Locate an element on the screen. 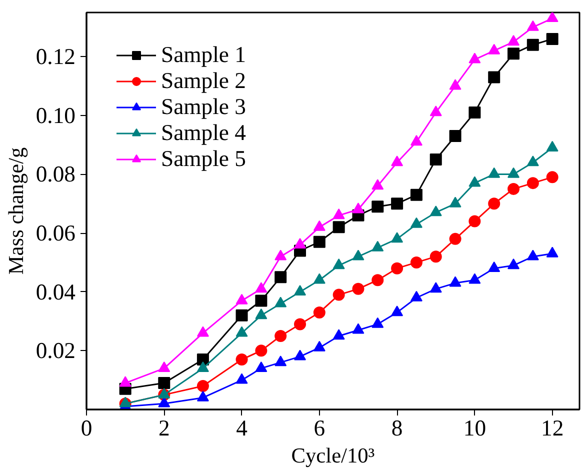  y-tick-label: 0.04 is located at coordinates (56, 291).